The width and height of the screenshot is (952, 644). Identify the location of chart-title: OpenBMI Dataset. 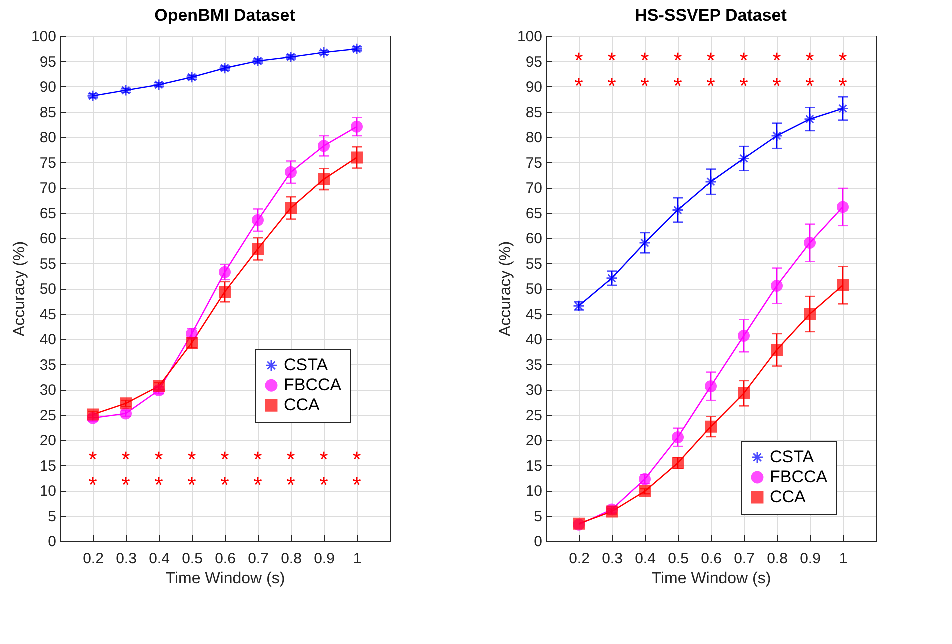
(225, 15).